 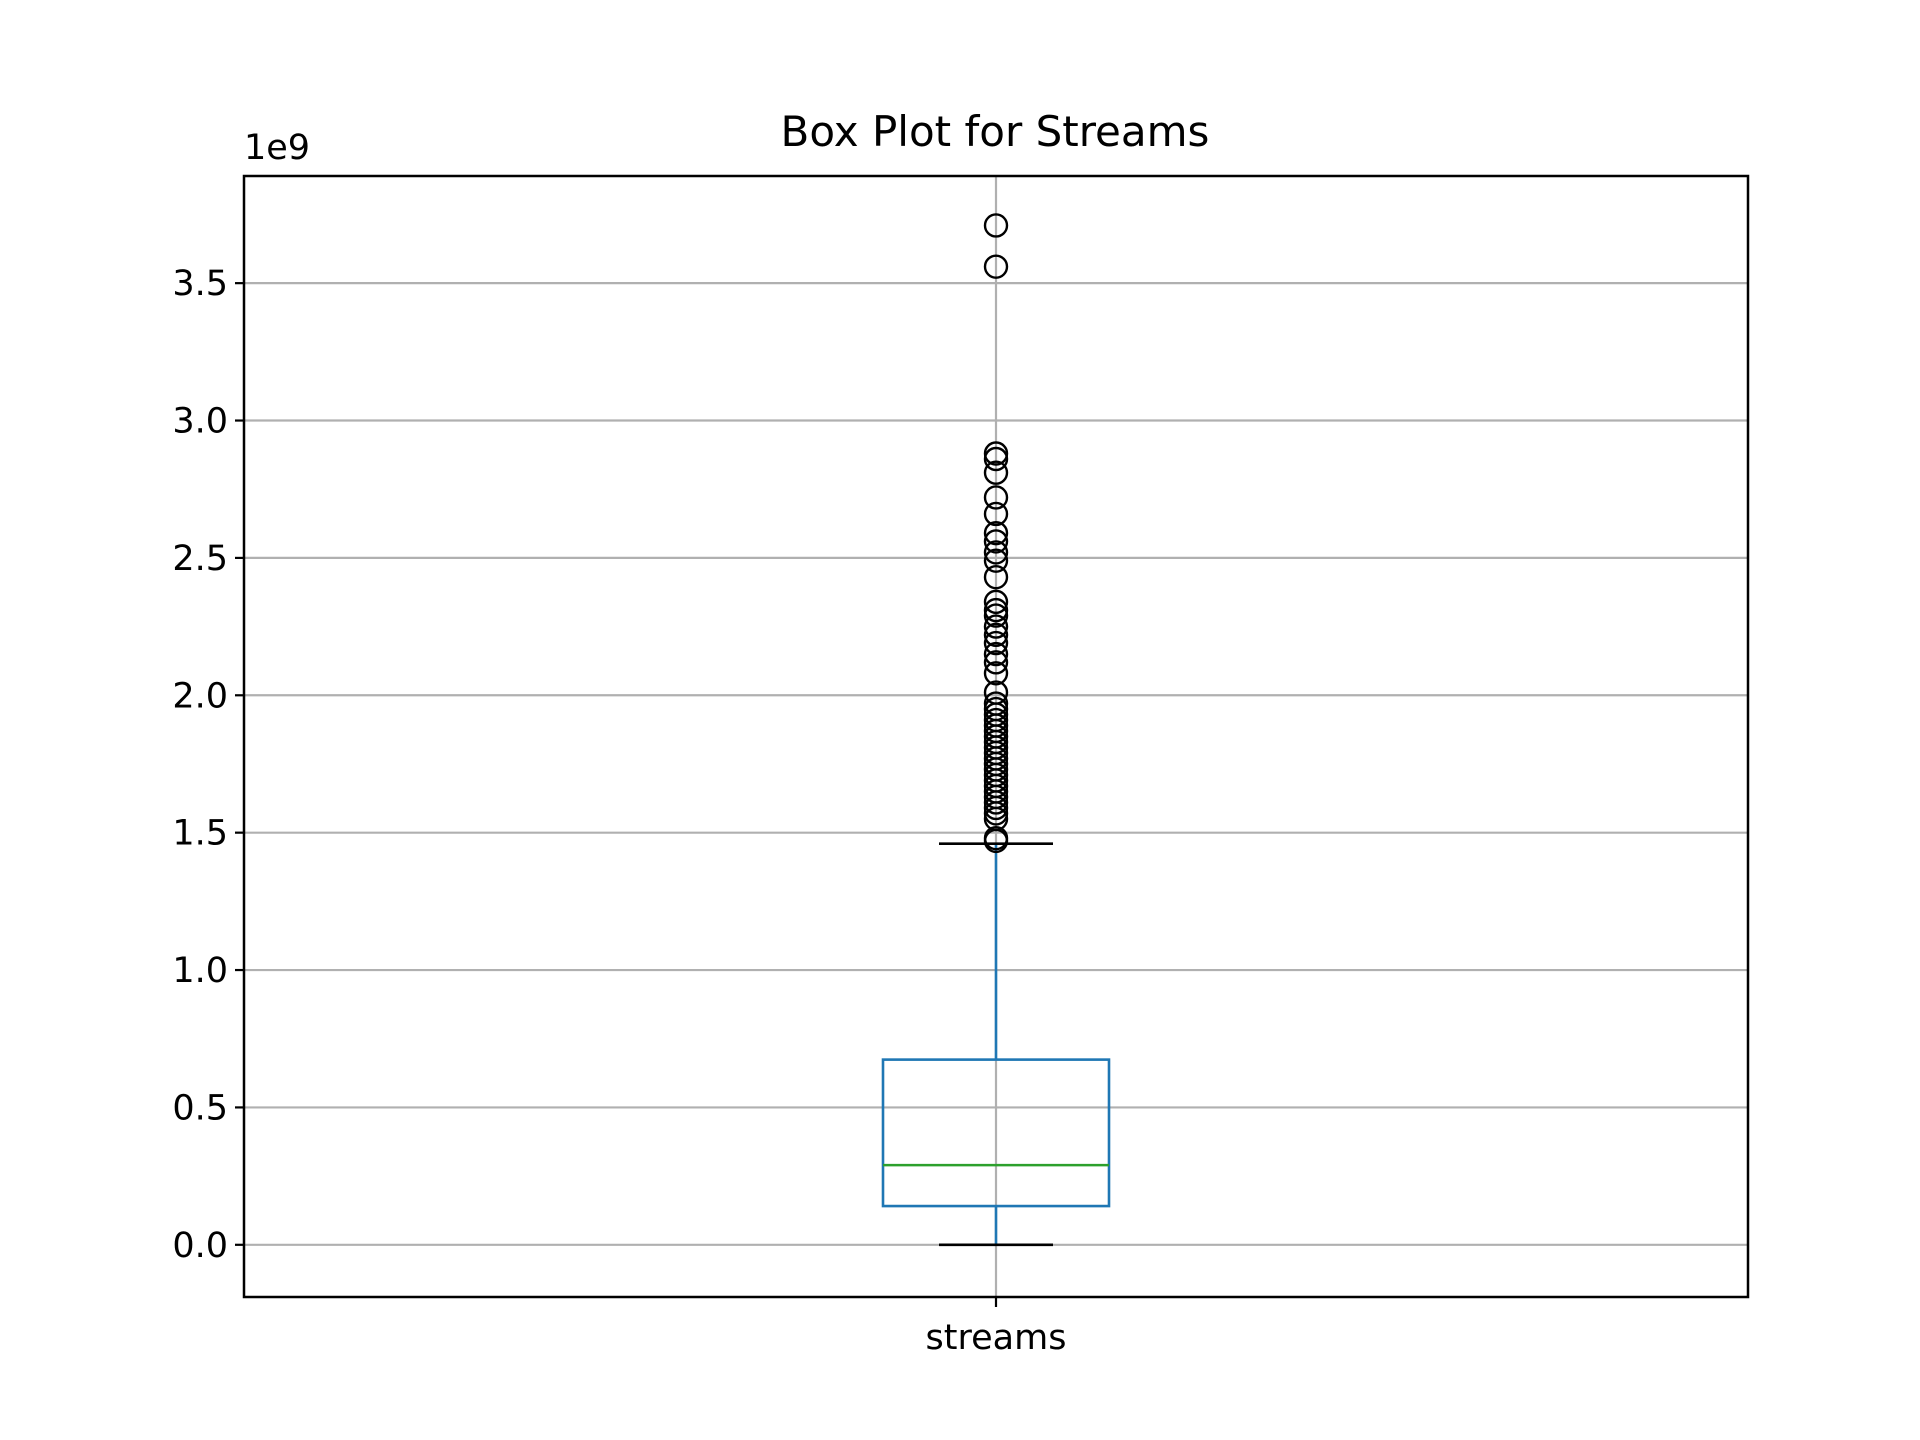 What do you see at coordinates (200, 422) in the screenshot?
I see `y-tick-label: 3.0` at bounding box center [200, 422].